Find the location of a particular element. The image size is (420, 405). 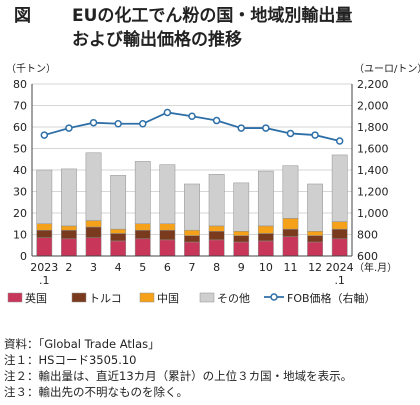

note-2: 注２：輸出量は、直近13カ月（累計）の上位３カ国・地域を表示。 is located at coordinates (178, 376).